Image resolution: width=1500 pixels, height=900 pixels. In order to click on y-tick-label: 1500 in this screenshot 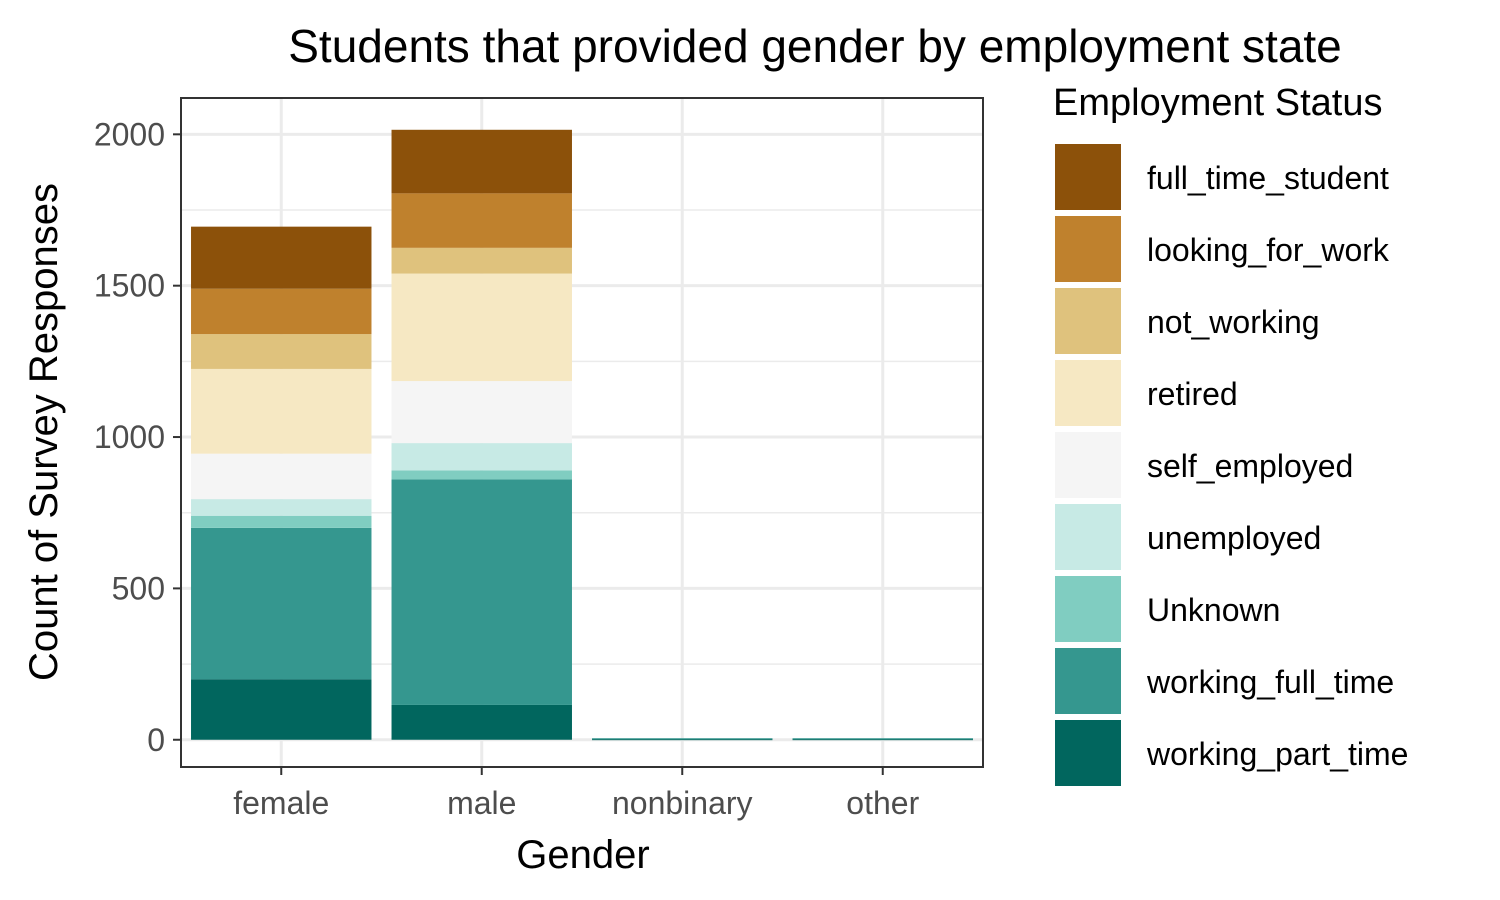, I will do `click(129, 286)`.